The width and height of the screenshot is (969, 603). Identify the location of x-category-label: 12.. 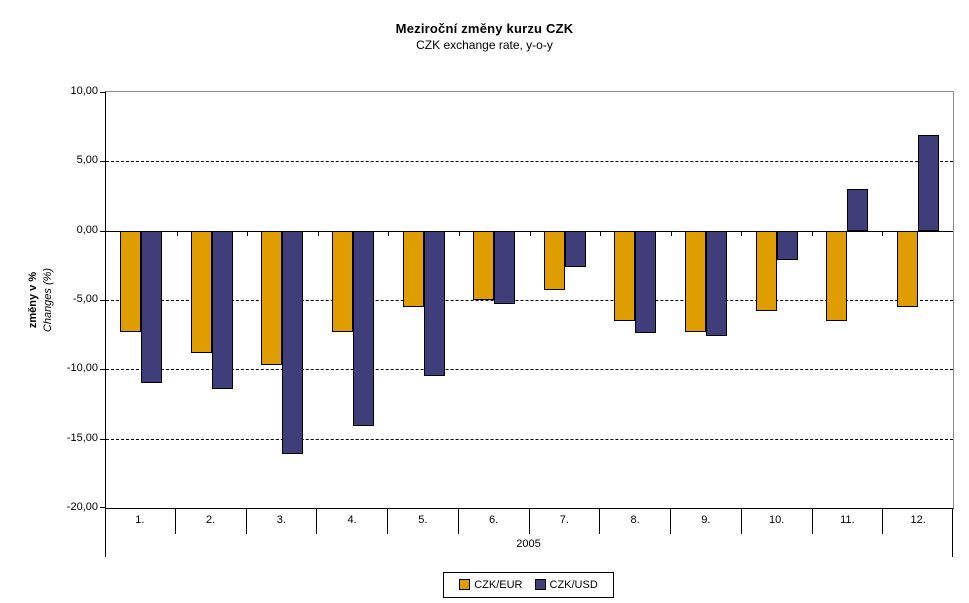
(918, 520).